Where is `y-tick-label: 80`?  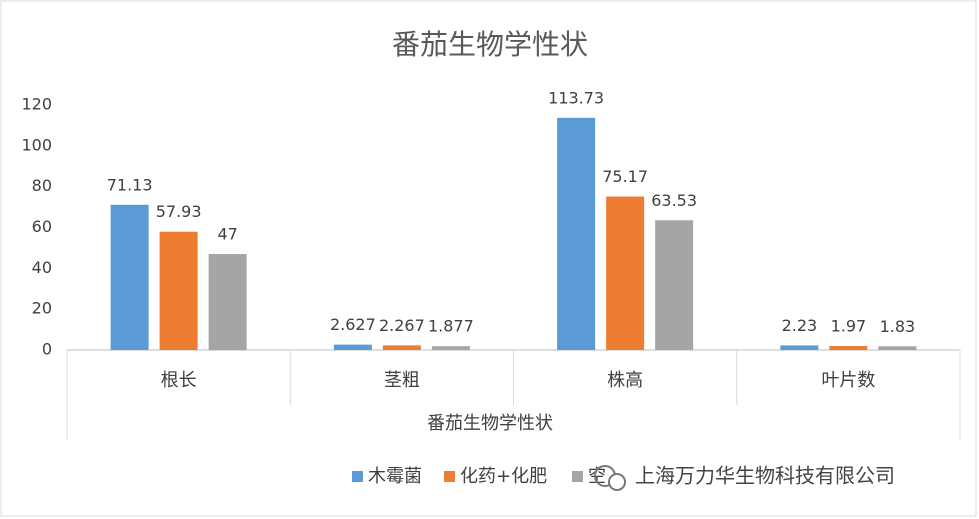
y-tick-label: 80 is located at coordinates (42, 185).